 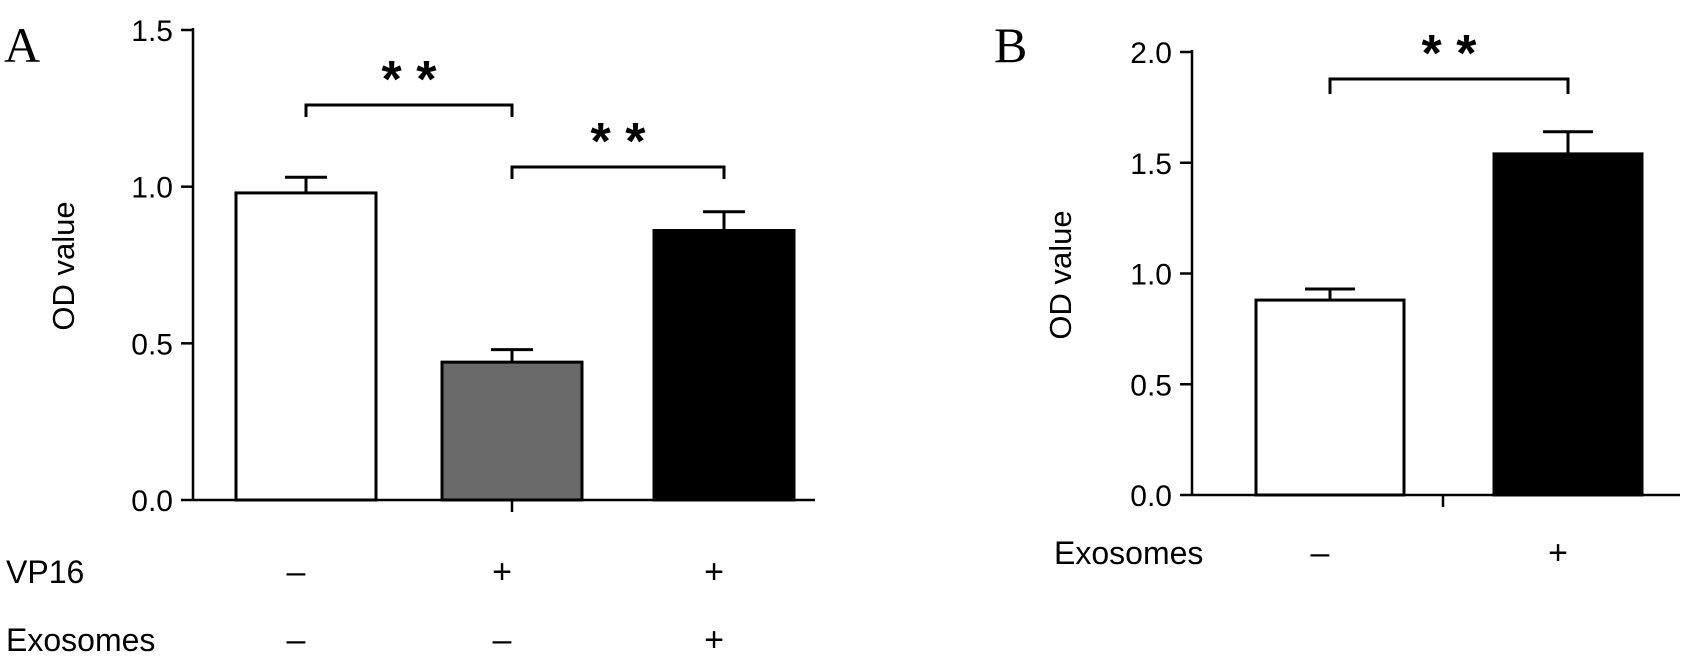 What do you see at coordinates (1151, 53) in the screenshot?
I see `y-tick-label: 2.0` at bounding box center [1151, 53].